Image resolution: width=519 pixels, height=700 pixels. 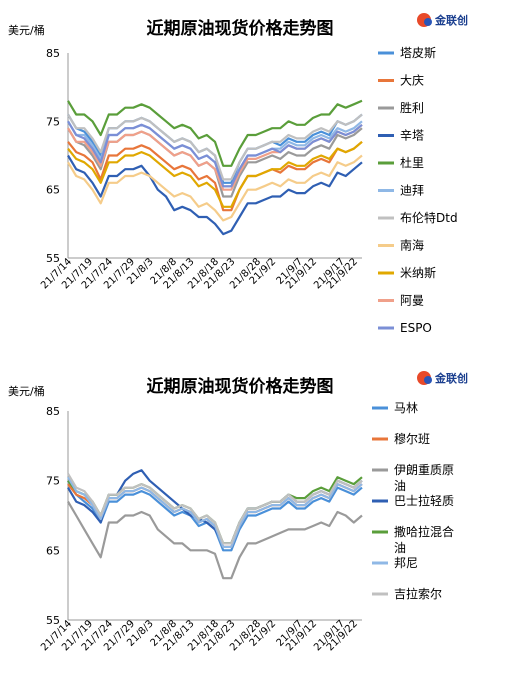 What do you see at coordinates (412, 191) in the screenshot?
I see `legend-entry: 迪拜` at bounding box center [412, 191].